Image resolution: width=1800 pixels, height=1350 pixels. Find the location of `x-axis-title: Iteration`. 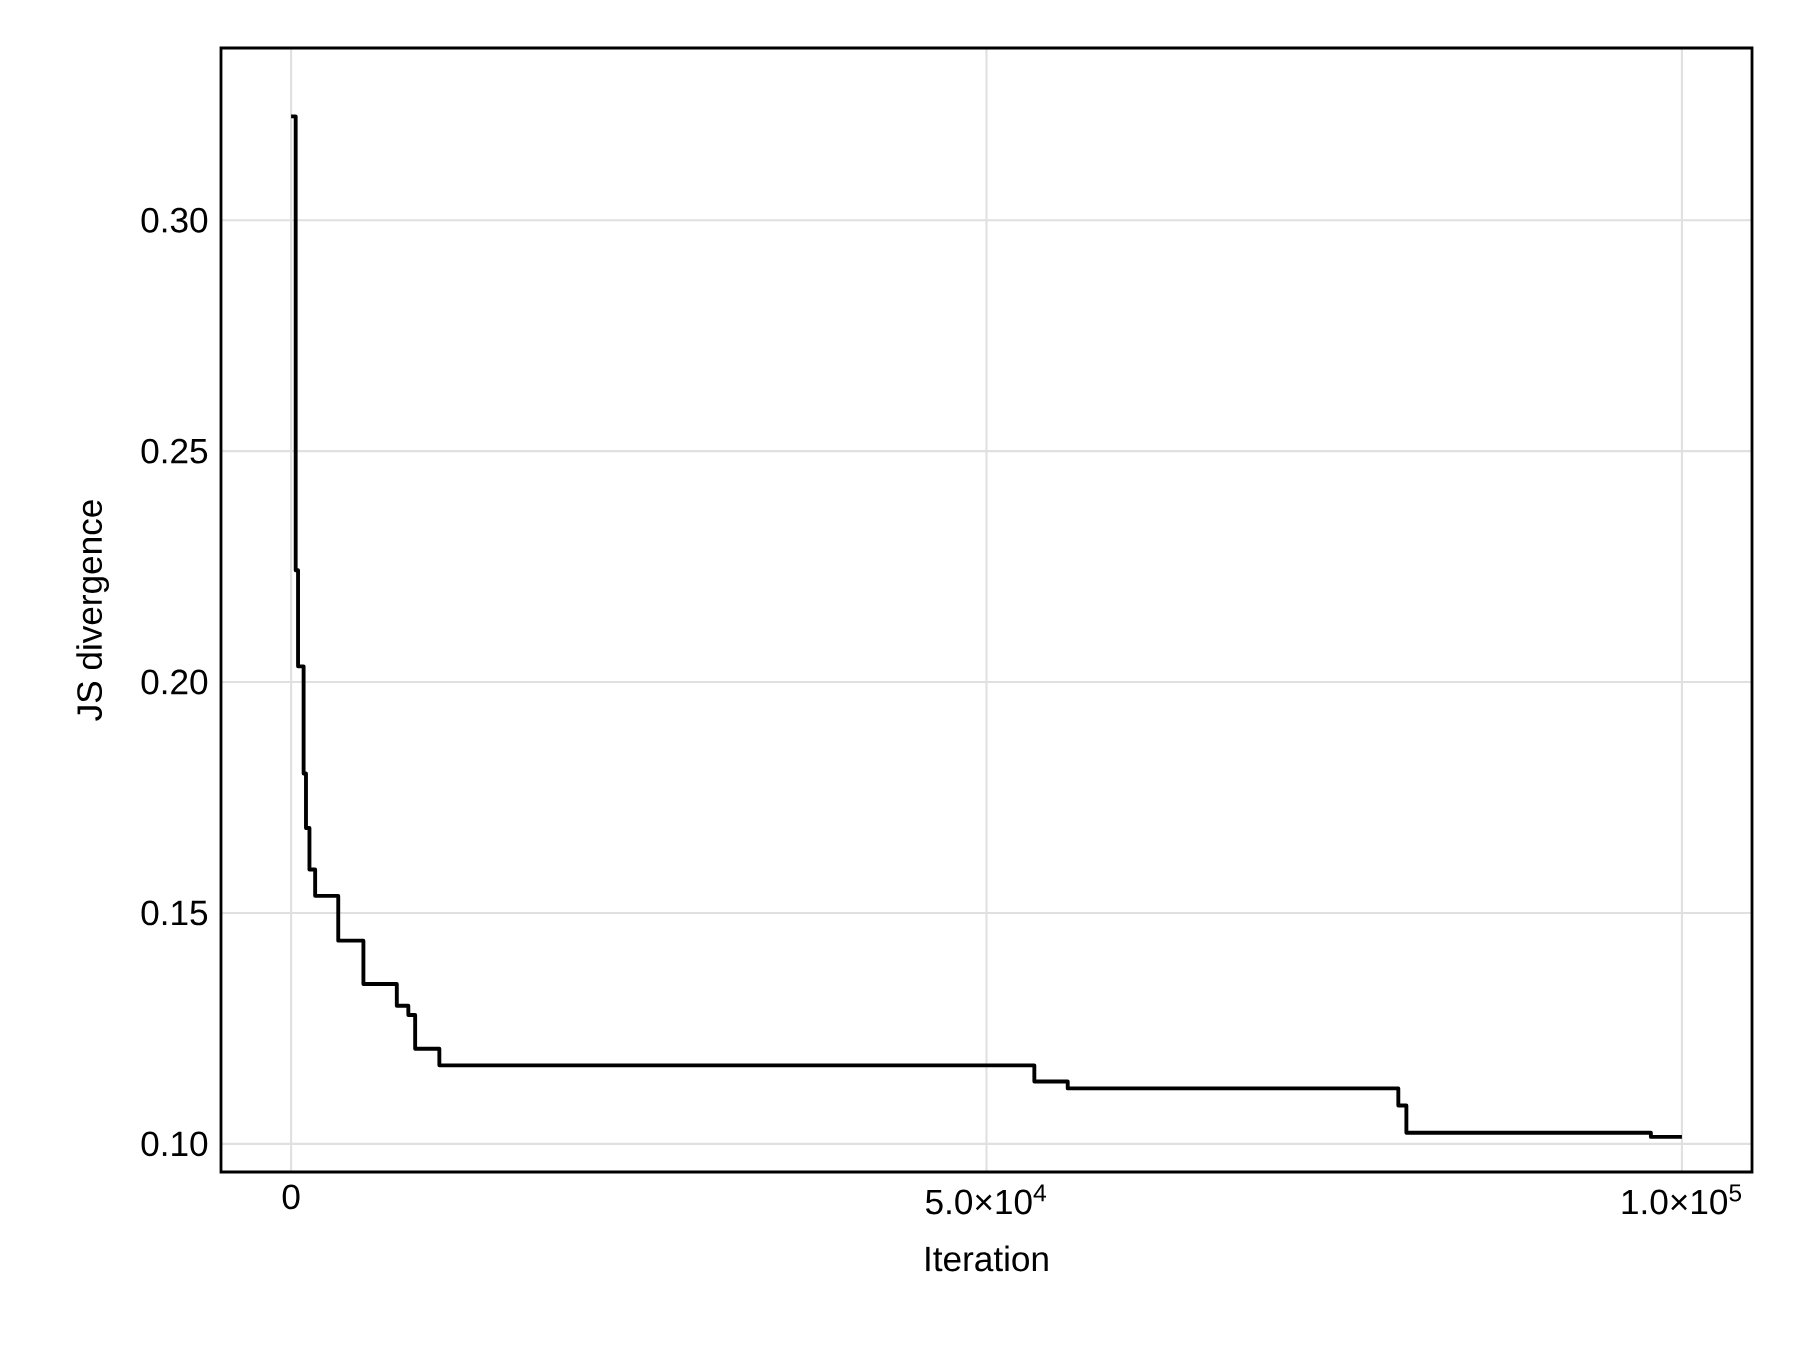

x-axis-title: Iteration is located at coordinates (987, 1258).